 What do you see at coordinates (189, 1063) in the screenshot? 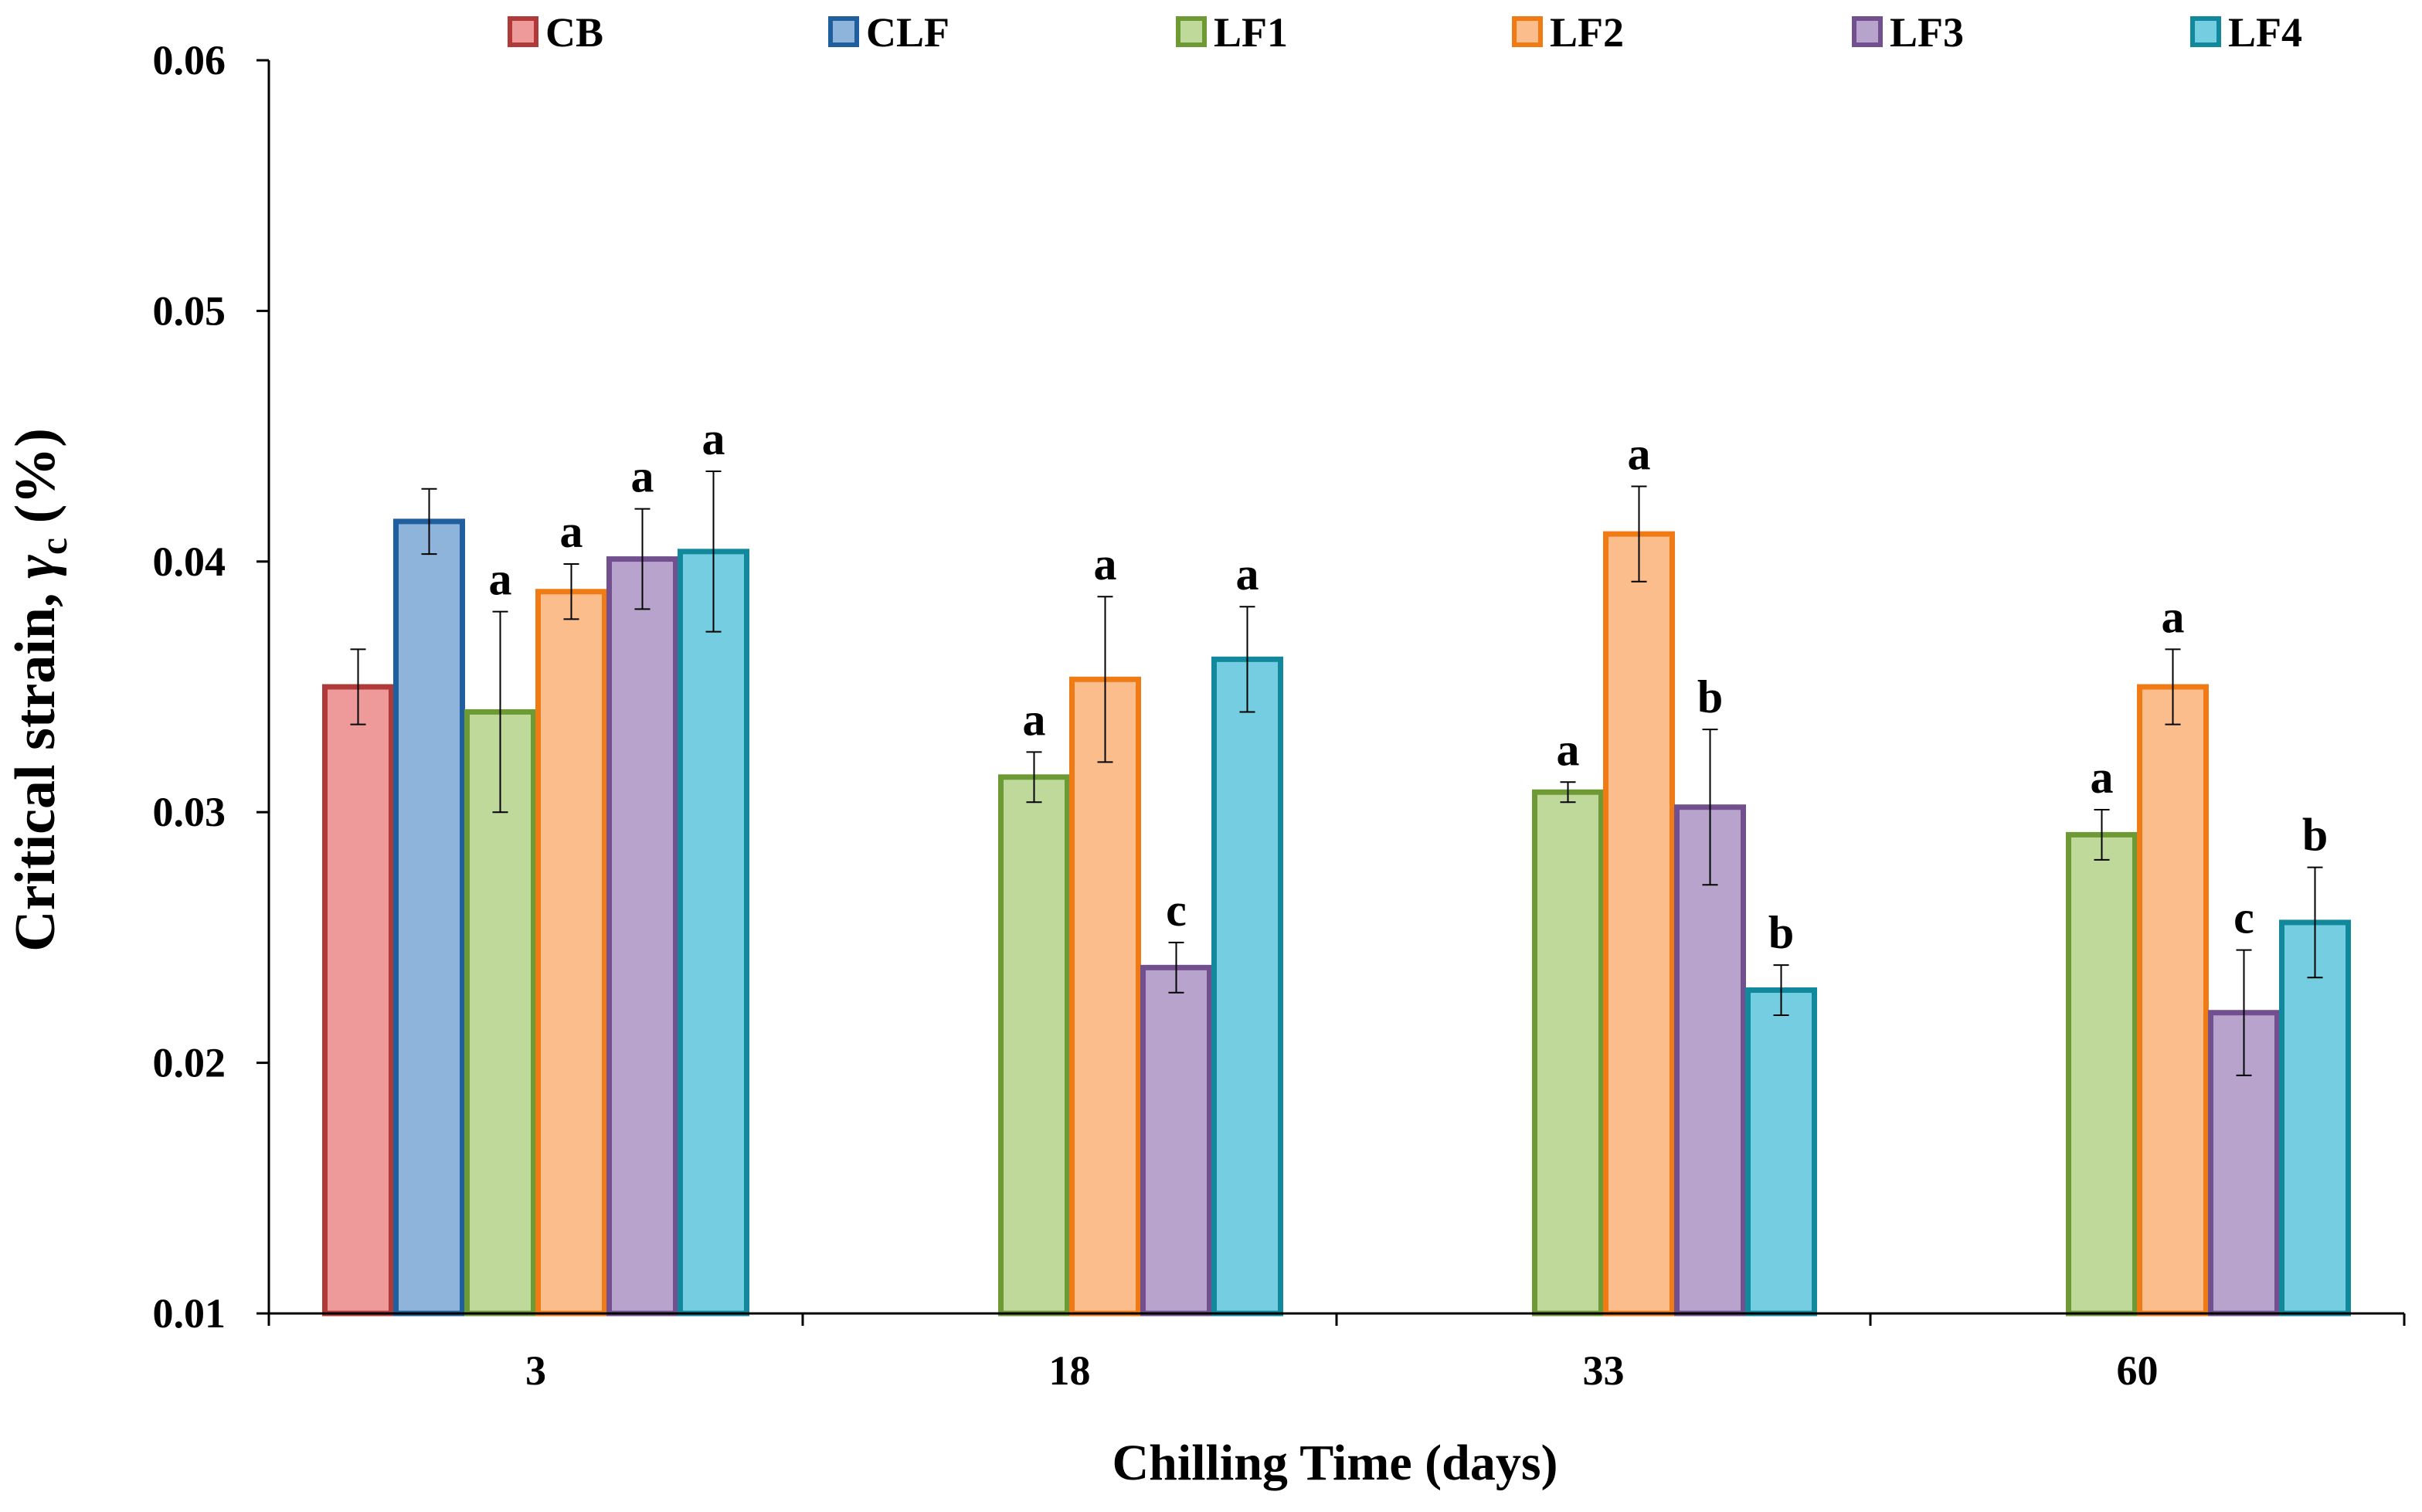
I see `y-tick-label: 0.02` at bounding box center [189, 1063].